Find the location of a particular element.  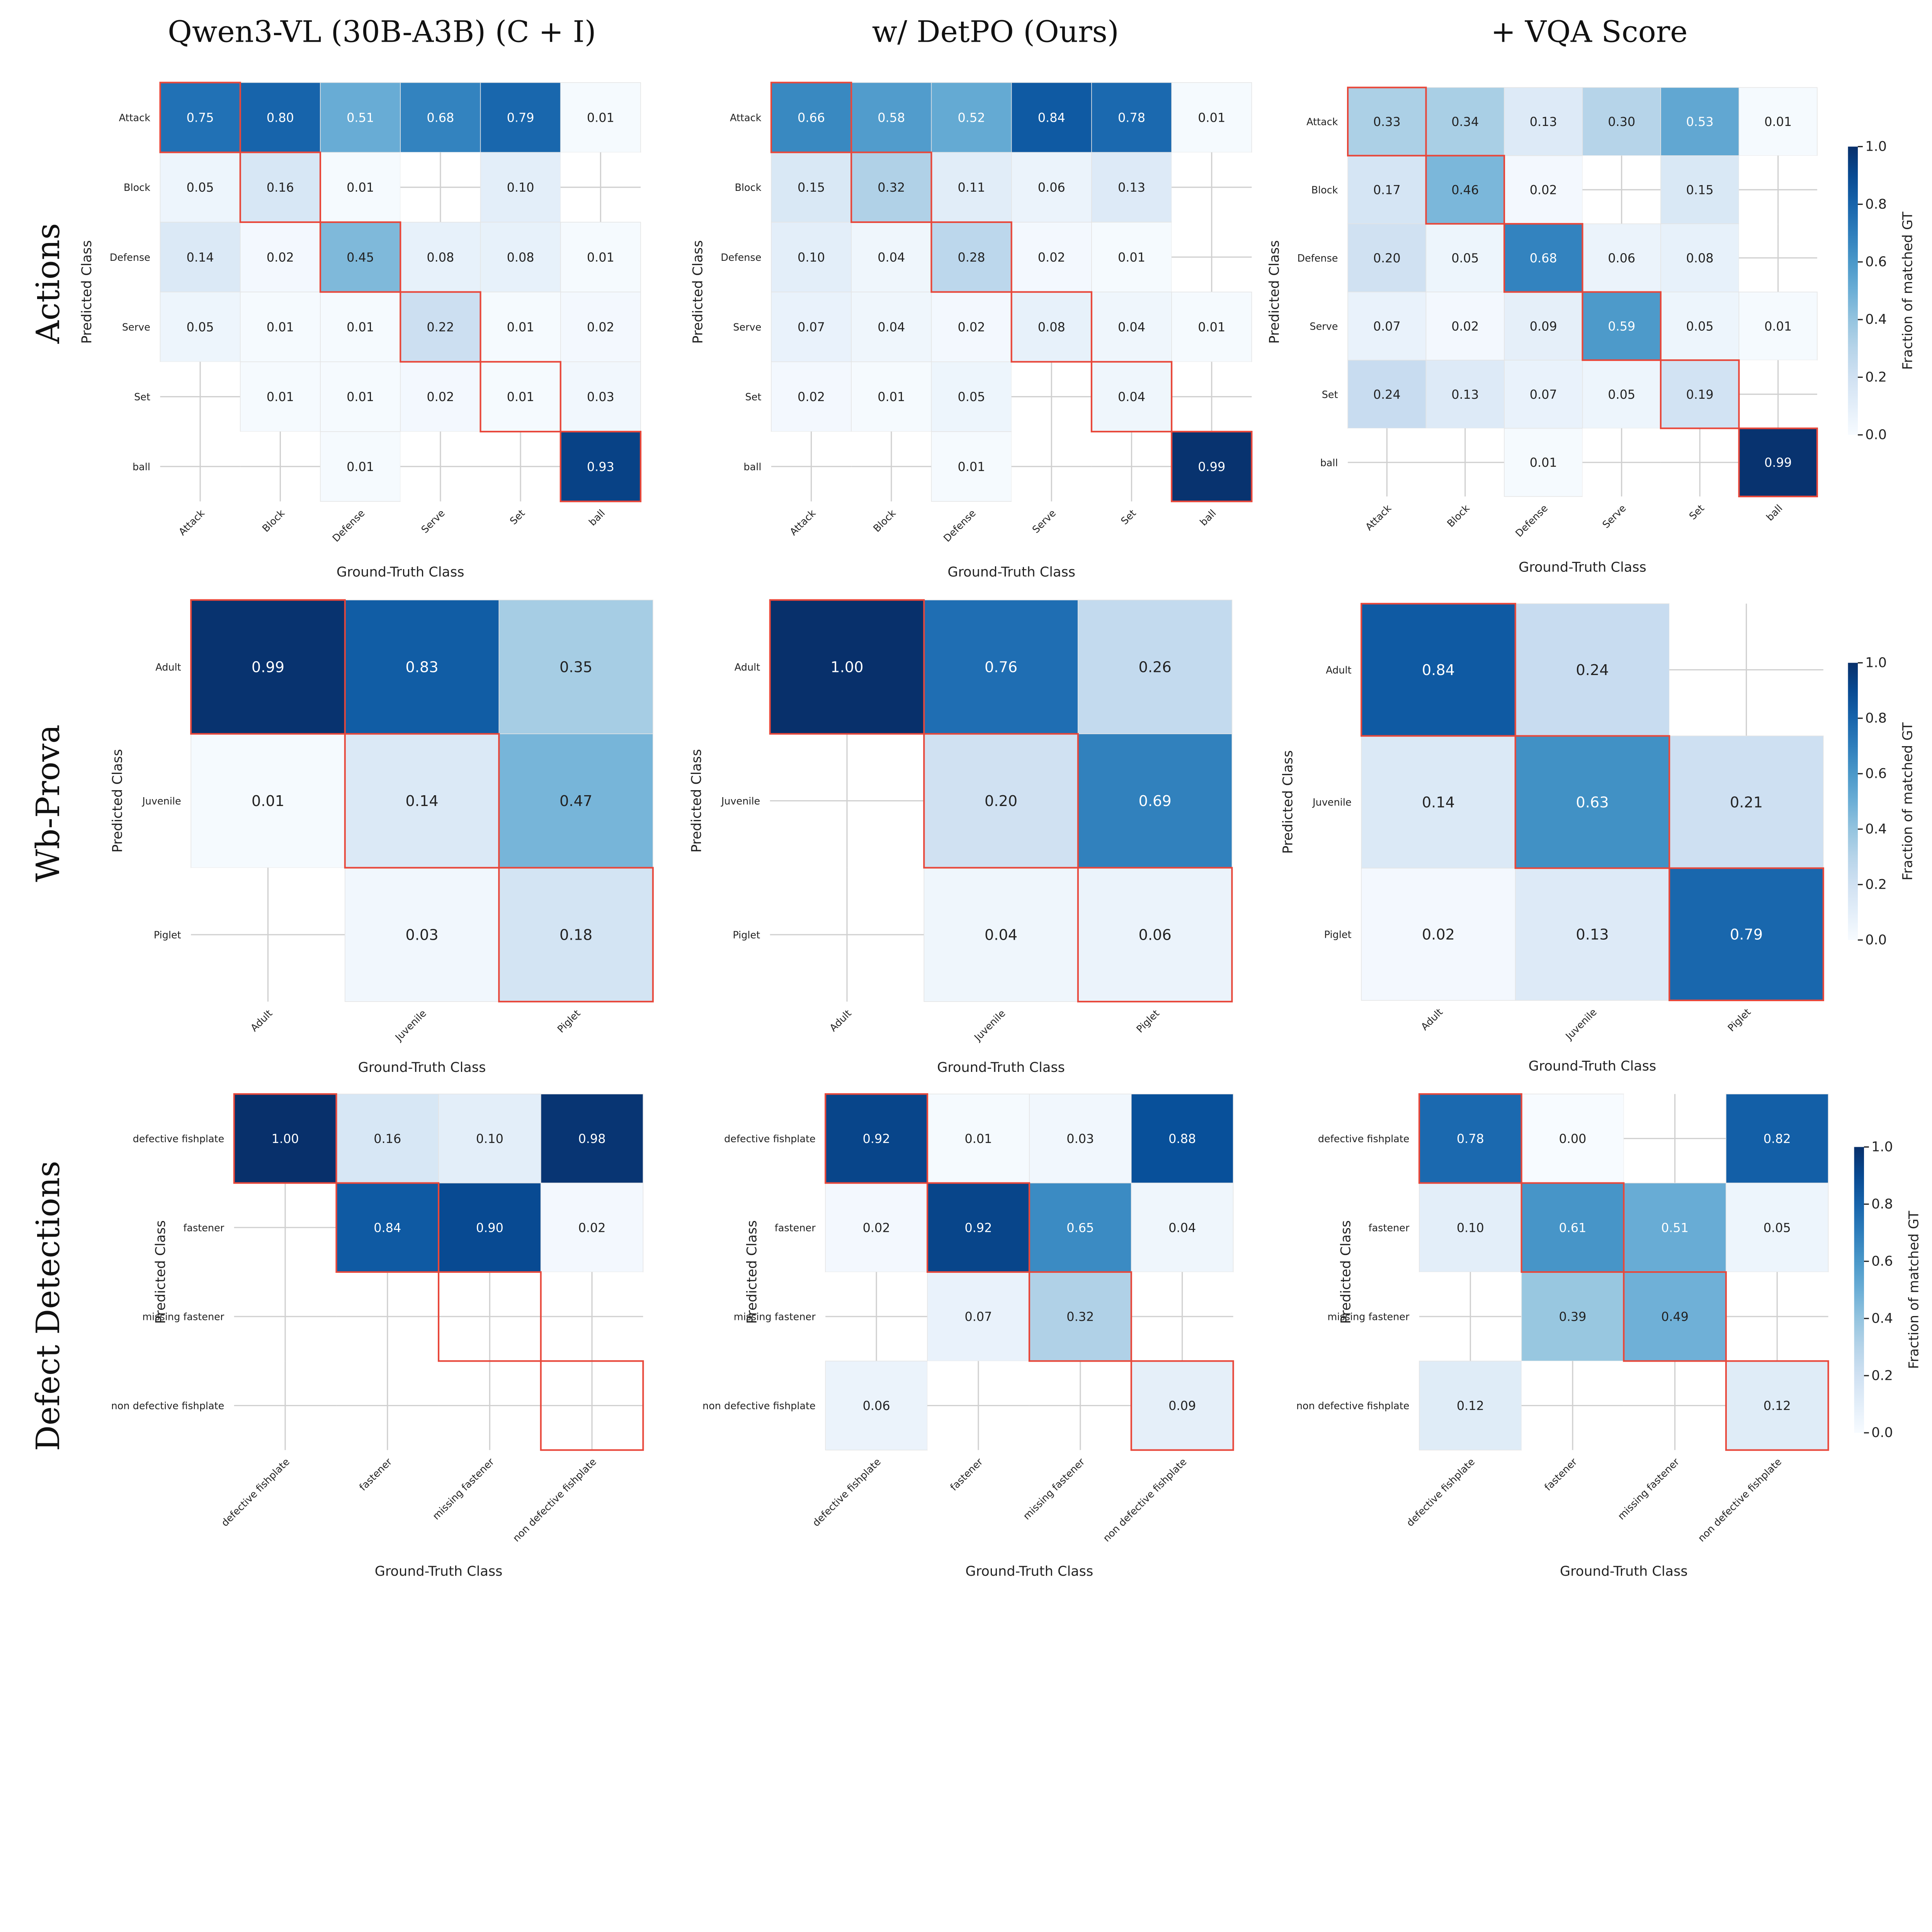

cell-value: 0.13 is located at coordinates (1465, 395).